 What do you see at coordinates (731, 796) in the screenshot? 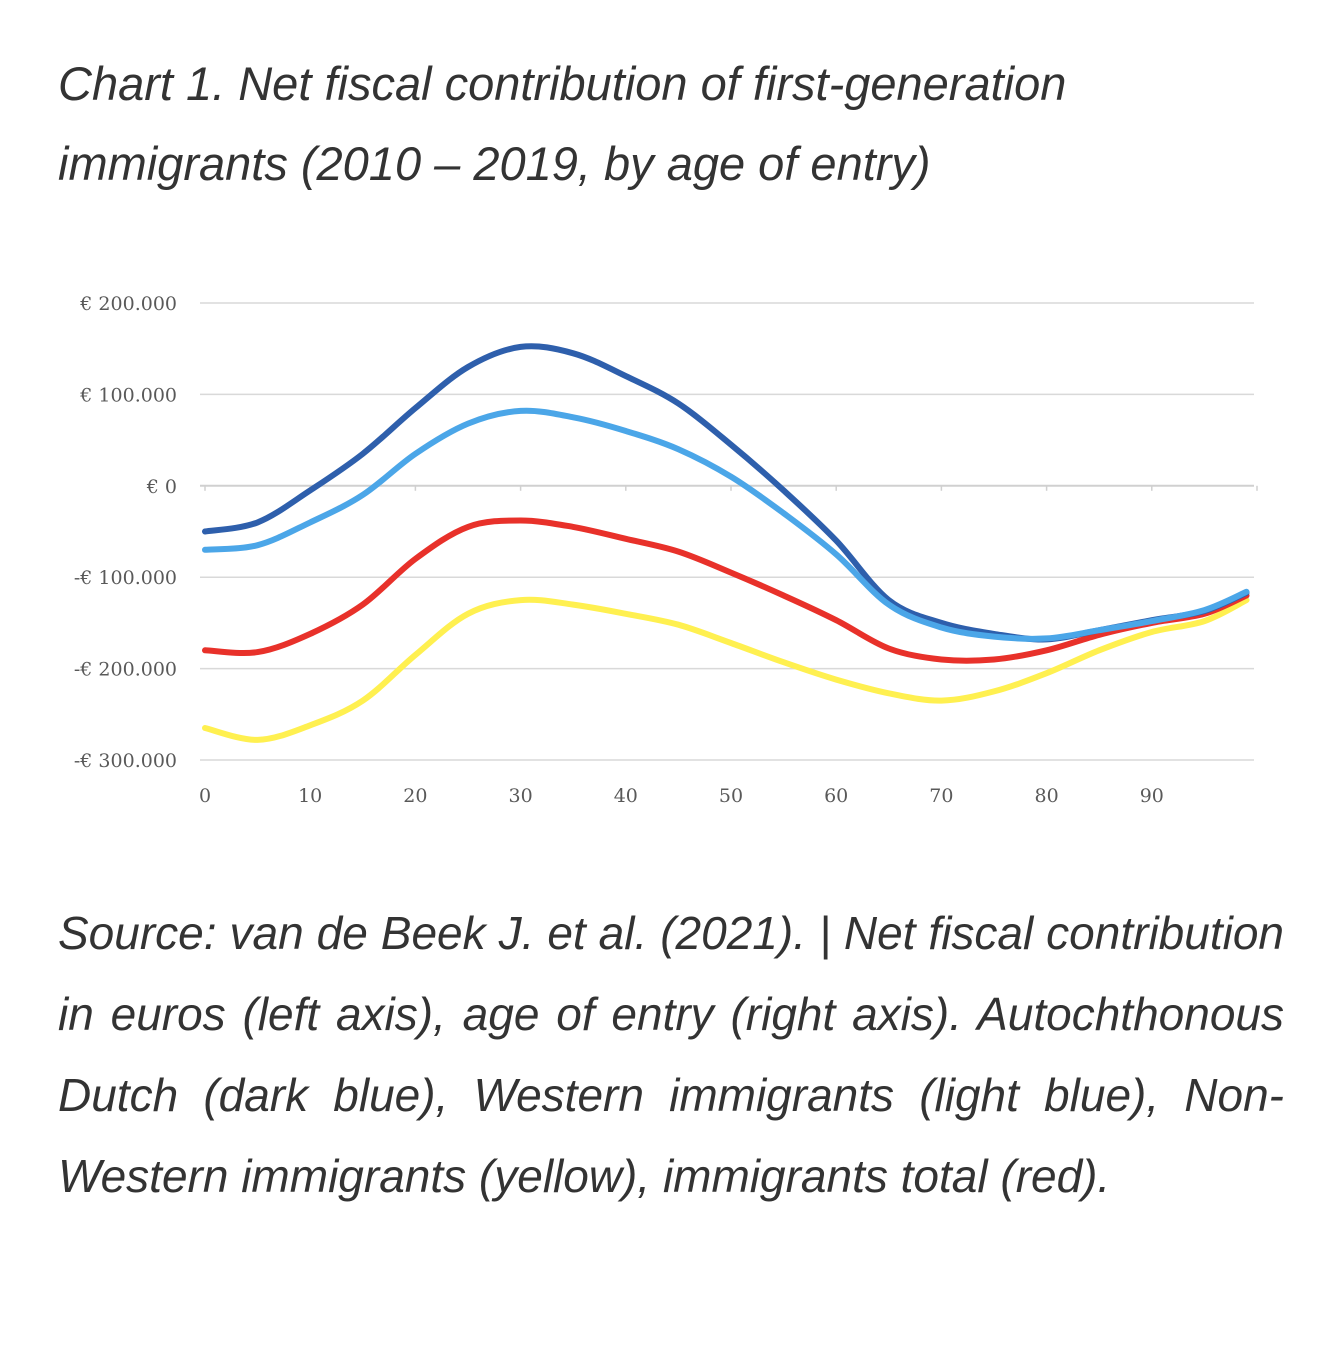
I see `x-tick-label: 50` at bounding box center [731, 796].